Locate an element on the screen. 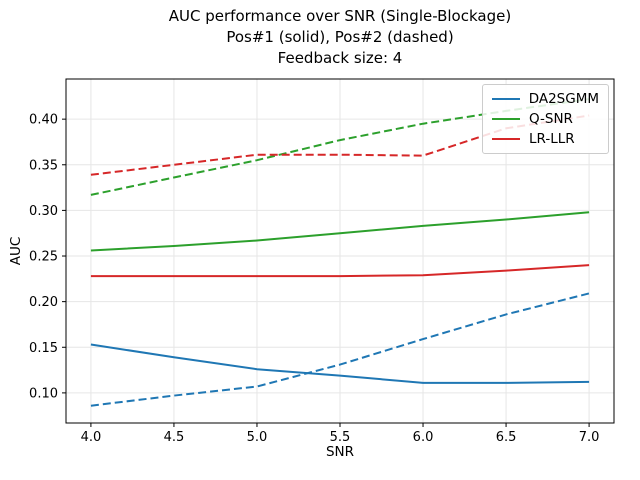  legend-line-sample-da2sgmm is located at coordinates (506, 99).